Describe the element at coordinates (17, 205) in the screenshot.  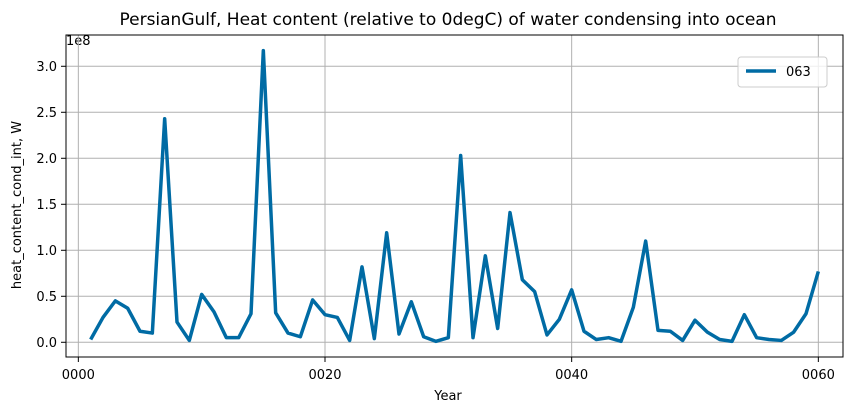
I see `y-axis-label: heat_content_cond_int, W` at that location.